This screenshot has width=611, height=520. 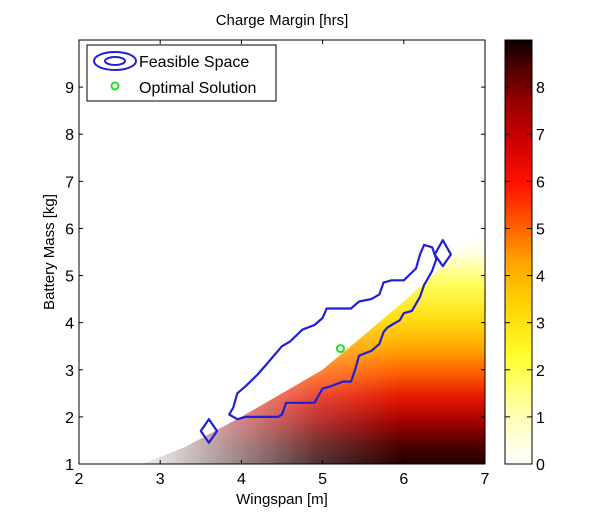 What do you see at coordinates (540, 182) in the screenshot?
I see `colorbar-tick-label: 6` at bounding box center [540, 182].